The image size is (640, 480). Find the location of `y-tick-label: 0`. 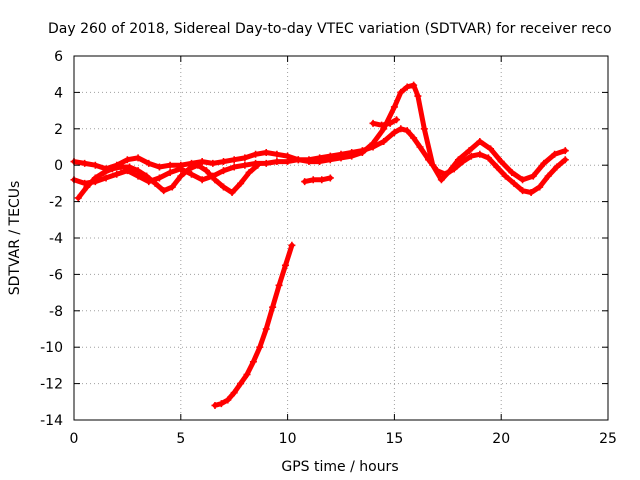

y-tick-label: 0 is located at coordinates (58, 166).